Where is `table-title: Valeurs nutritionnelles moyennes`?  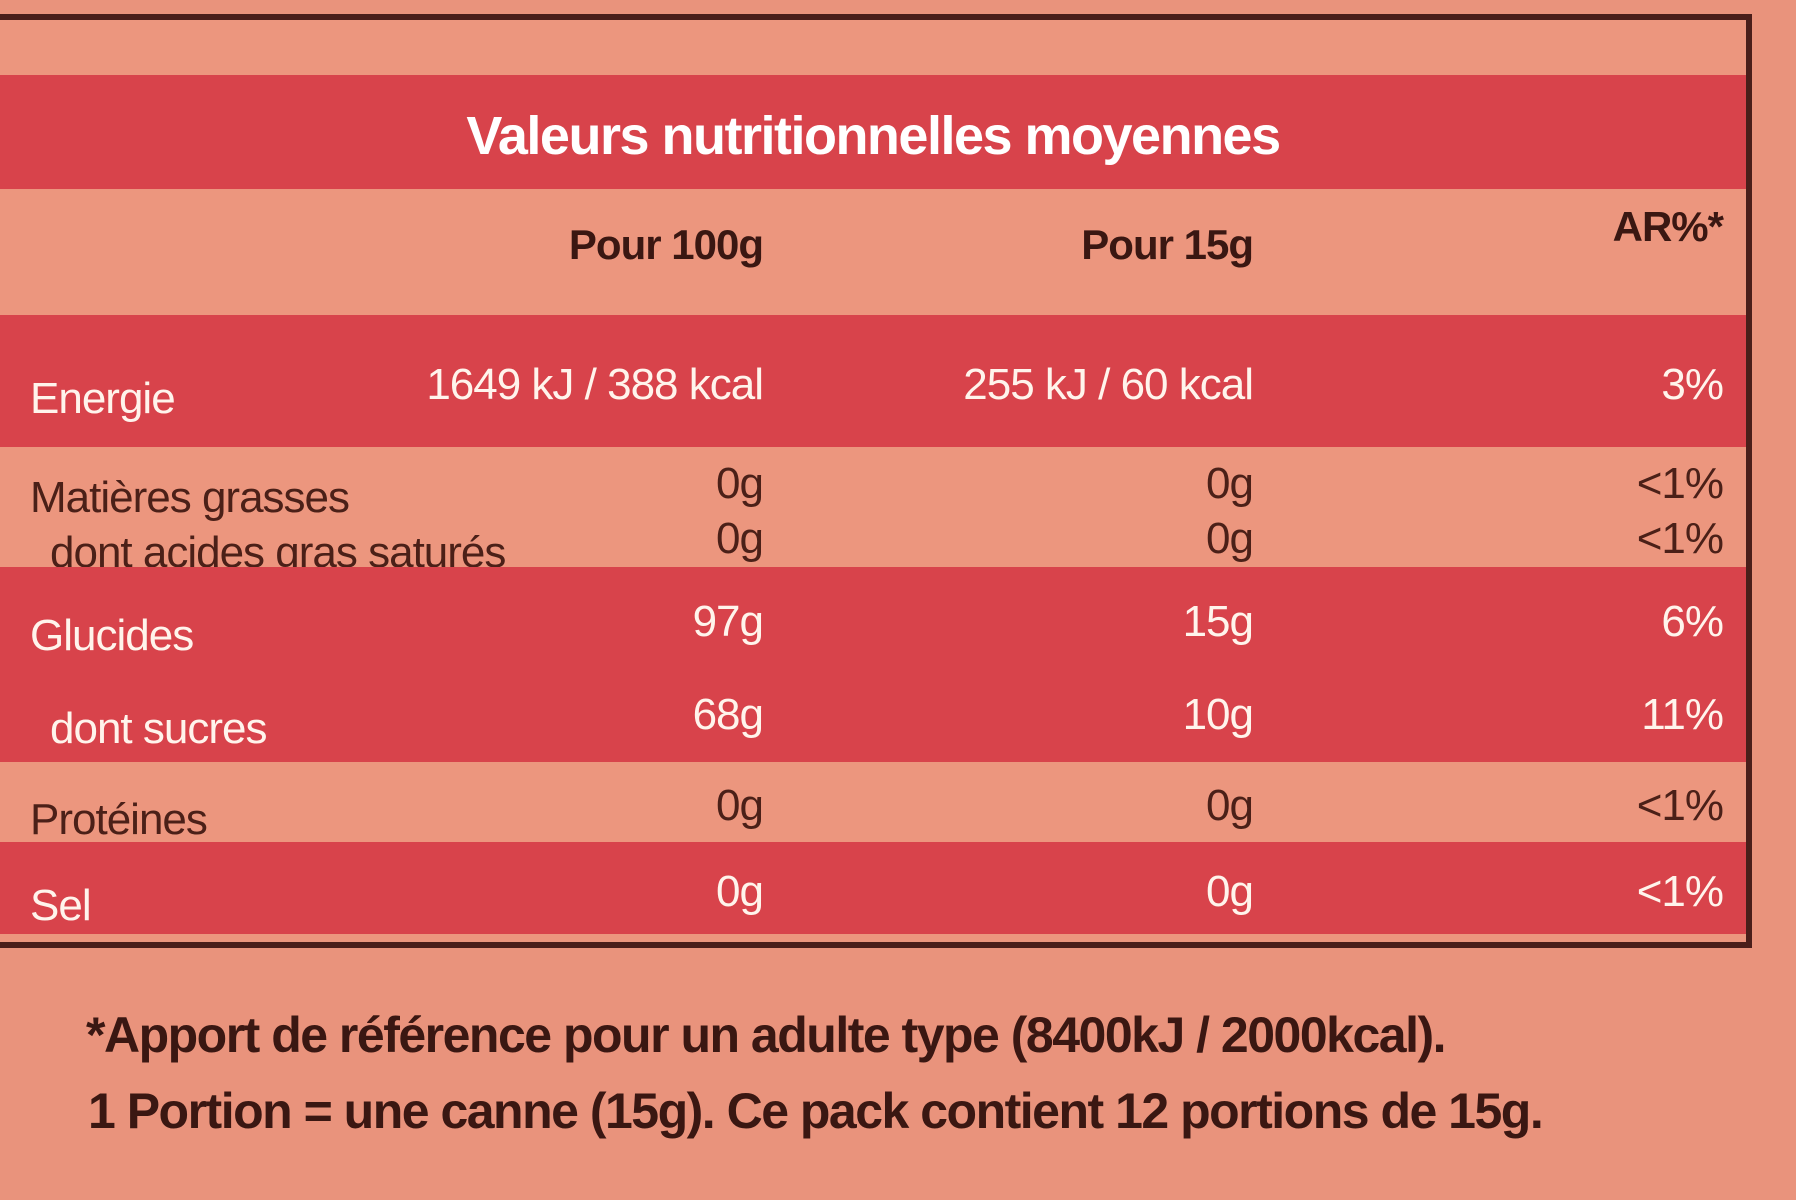
table-title: Valeurs nutritionnelles moyennes is located at coordinates (873, 136).